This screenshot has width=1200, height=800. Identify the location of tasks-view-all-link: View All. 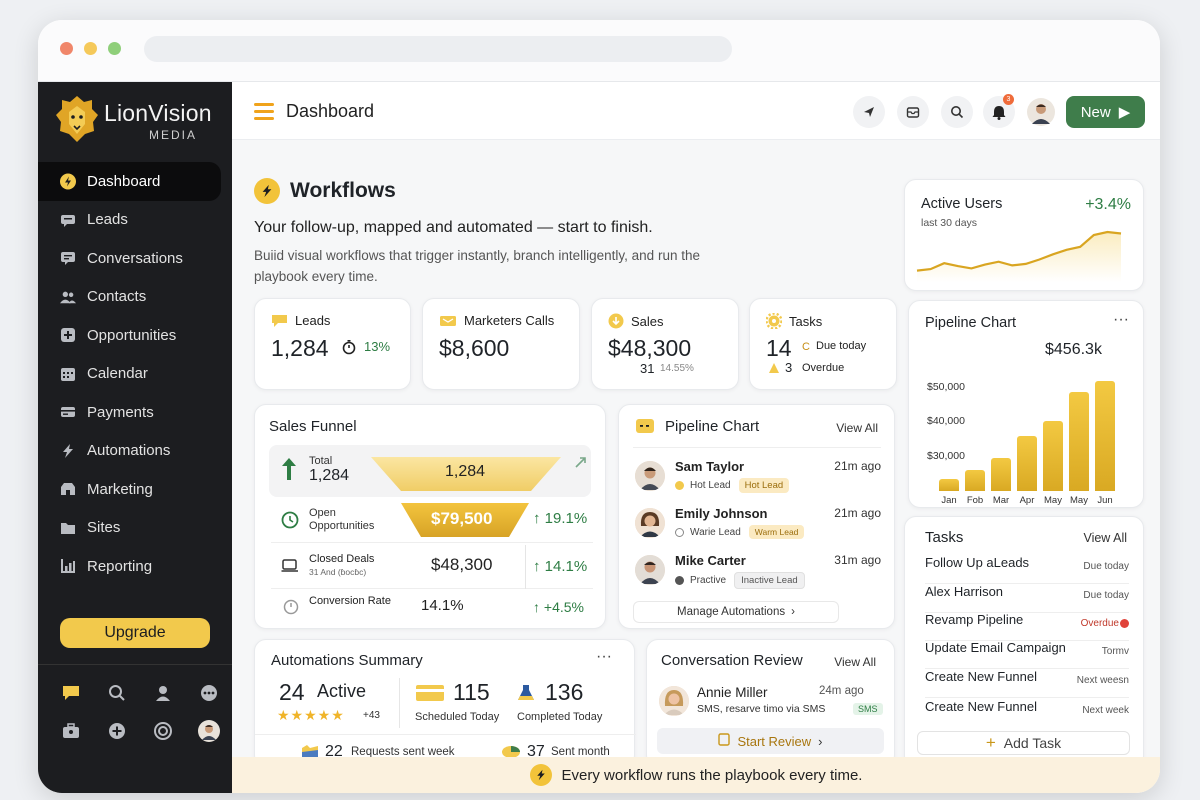
(1105, 538).